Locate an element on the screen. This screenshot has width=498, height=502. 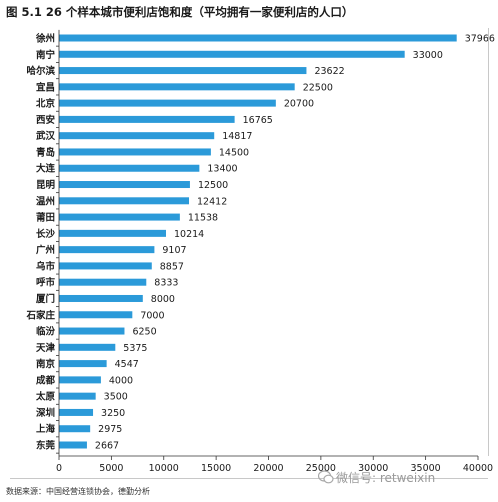
category-label-0: 徐州 is located at coordinates (45, 39).